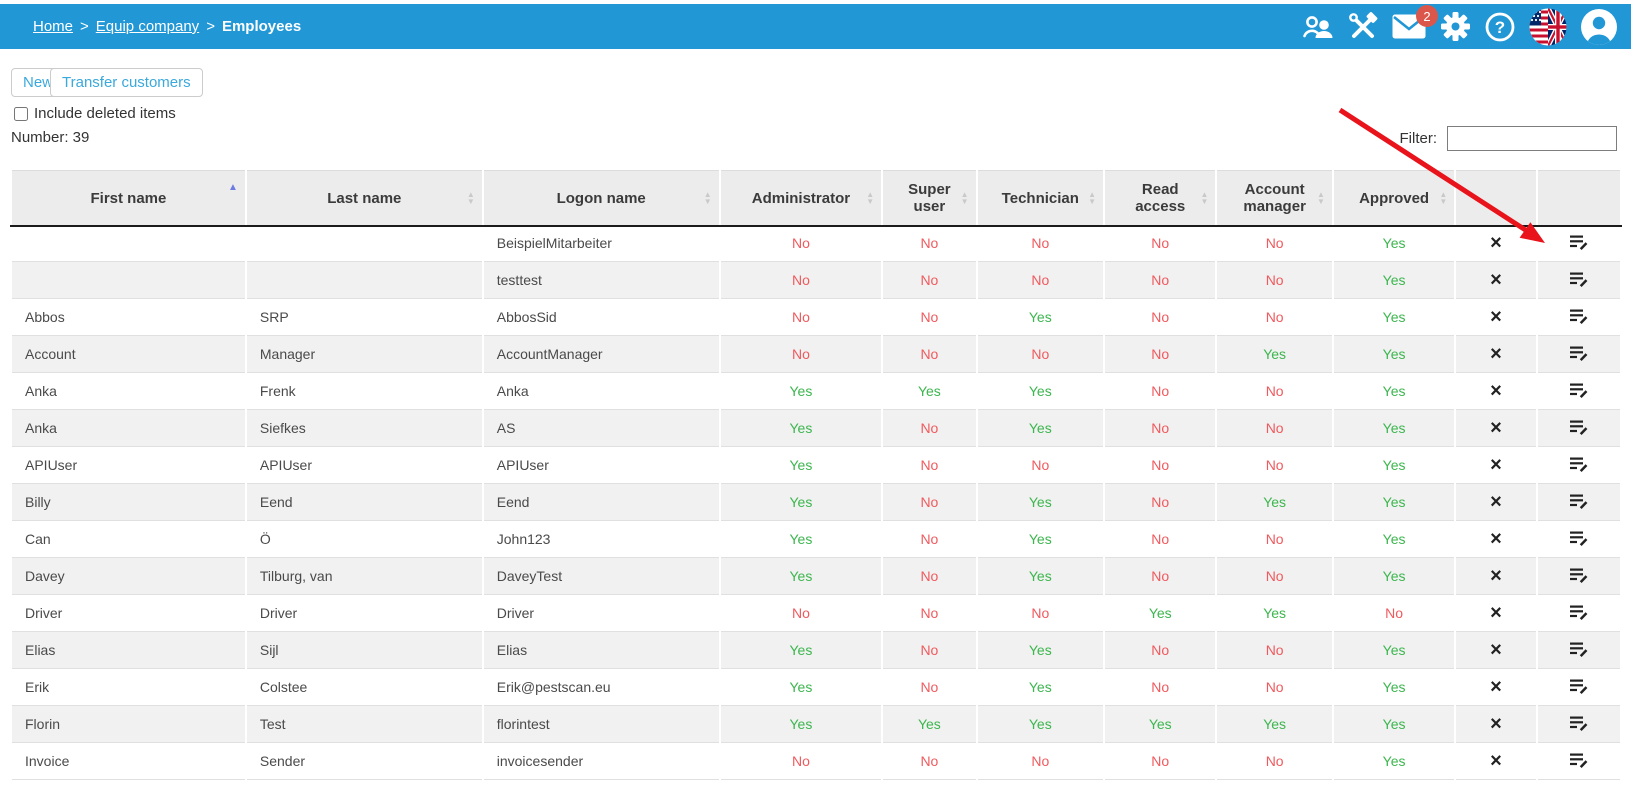 This screenshot has width=1631, height=788. What do you see at coordinates (364, 650) in the screenshot?
I see `cell-last_name: Sijl` at bounding box center [364, 650].